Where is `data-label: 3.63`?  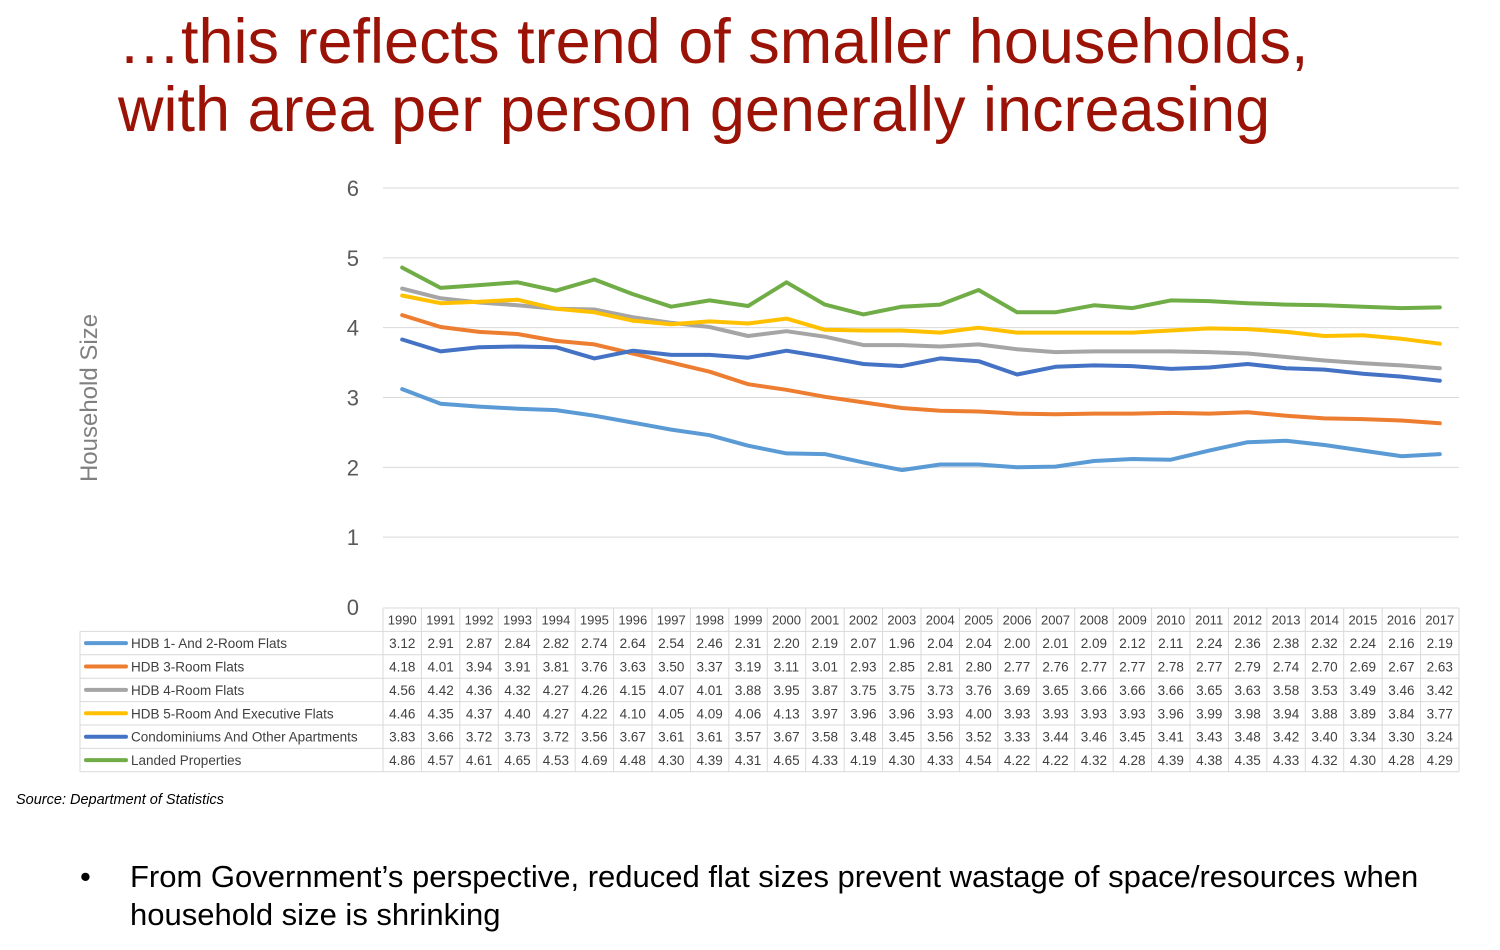 data-label: 3.63 is located at coordinates (1248, 690).